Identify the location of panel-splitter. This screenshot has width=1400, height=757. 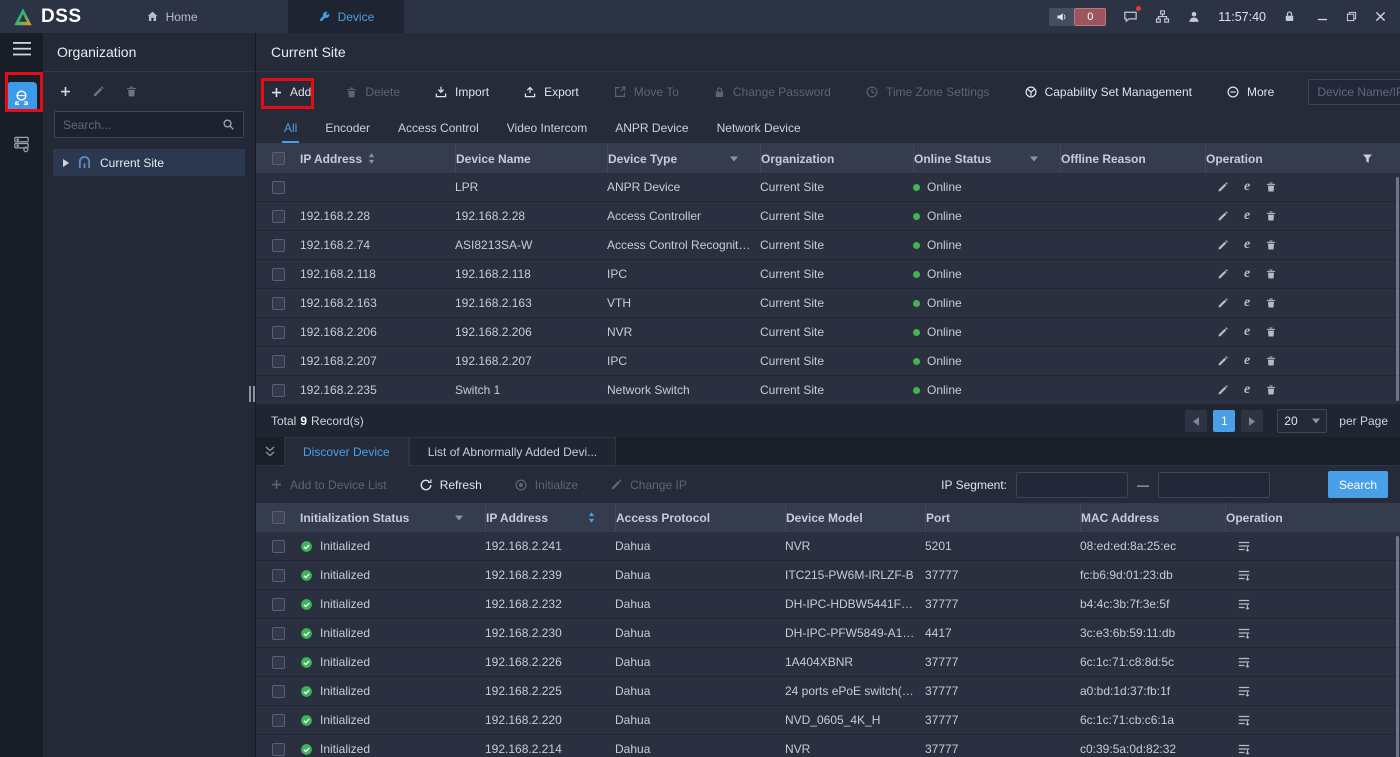
(253, 394).